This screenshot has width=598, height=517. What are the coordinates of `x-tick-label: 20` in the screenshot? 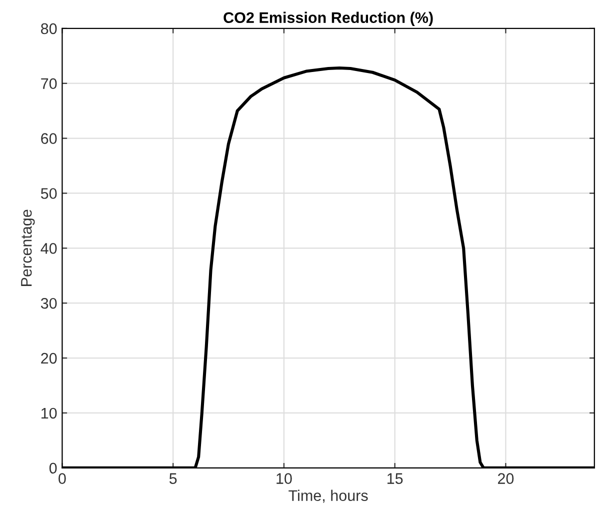 It's located at (506, 478).